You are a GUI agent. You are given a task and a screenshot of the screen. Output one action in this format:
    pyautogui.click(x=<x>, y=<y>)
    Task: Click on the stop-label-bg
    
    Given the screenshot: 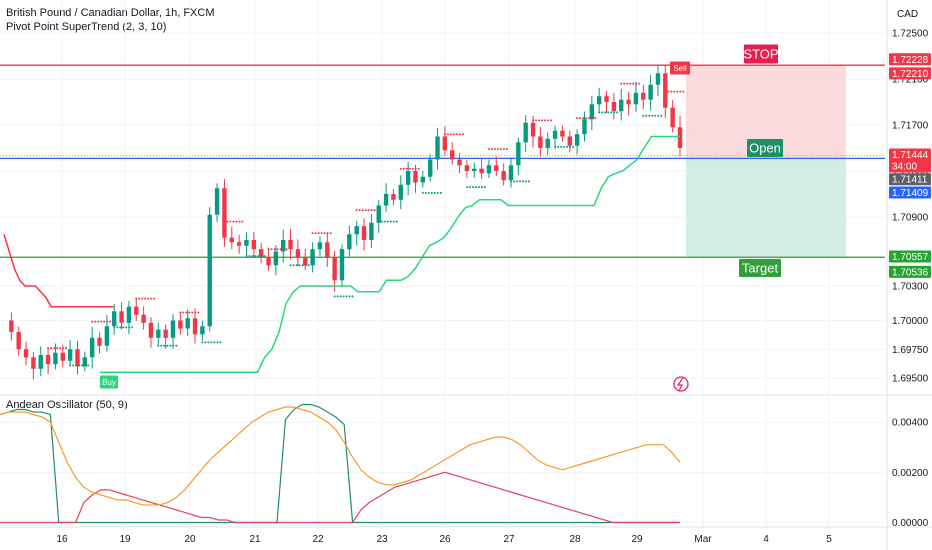 What is the action you would take?
    pyautogui.click(x=761, y=54)
    